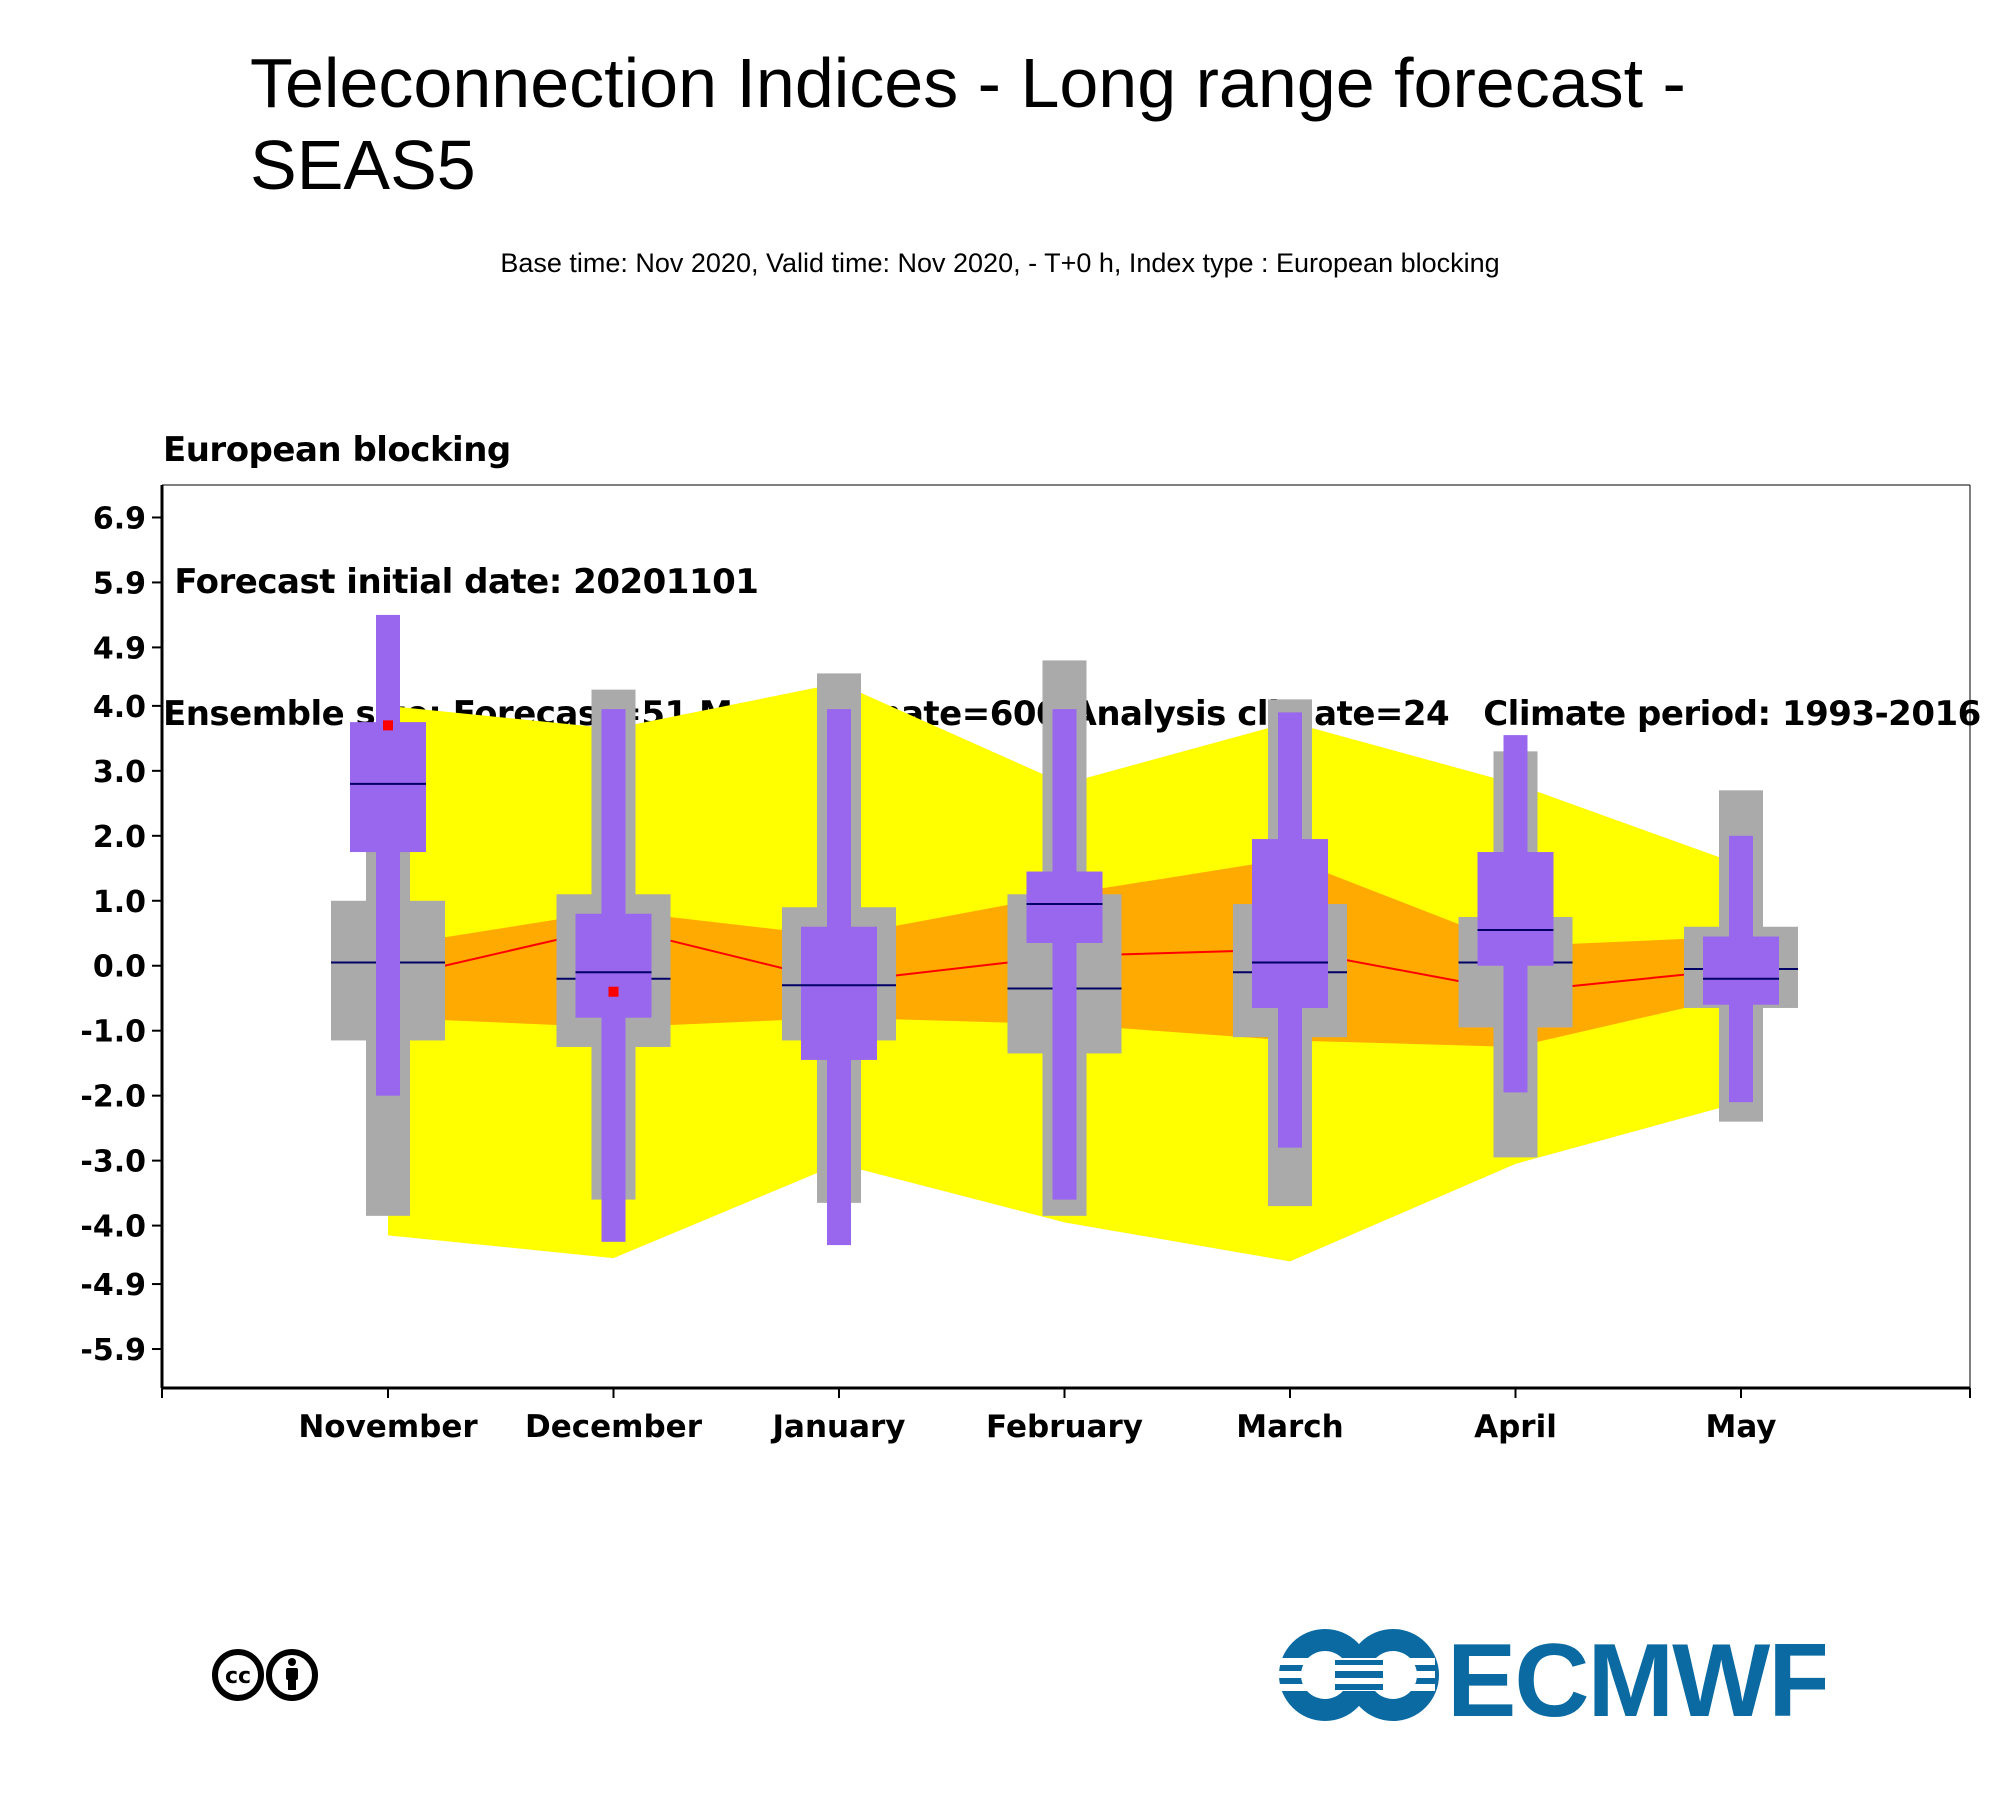 This screenshot has height=1800, width=2000. Describe the element at coordinates (388, 1427) in the screenshot. I see `x-tick-label: November` at that location.